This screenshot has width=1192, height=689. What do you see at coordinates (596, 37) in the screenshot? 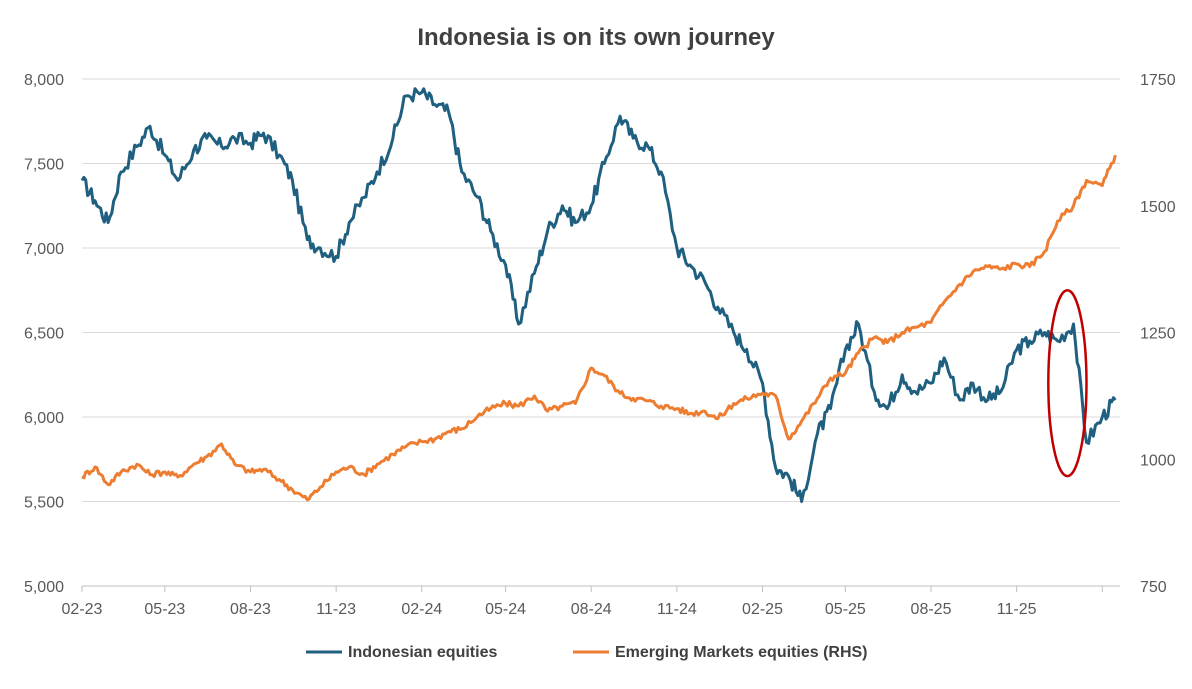
I see `chart-title: Indonesia is on its own journey` at bounding box center [596, 37].